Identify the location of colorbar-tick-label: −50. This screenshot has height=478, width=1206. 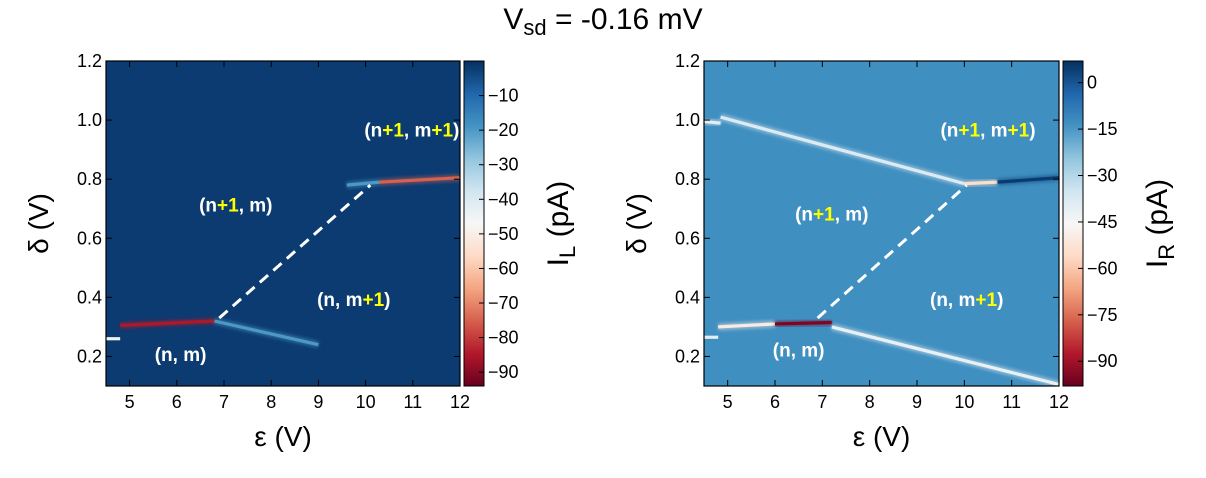
(503, 234).